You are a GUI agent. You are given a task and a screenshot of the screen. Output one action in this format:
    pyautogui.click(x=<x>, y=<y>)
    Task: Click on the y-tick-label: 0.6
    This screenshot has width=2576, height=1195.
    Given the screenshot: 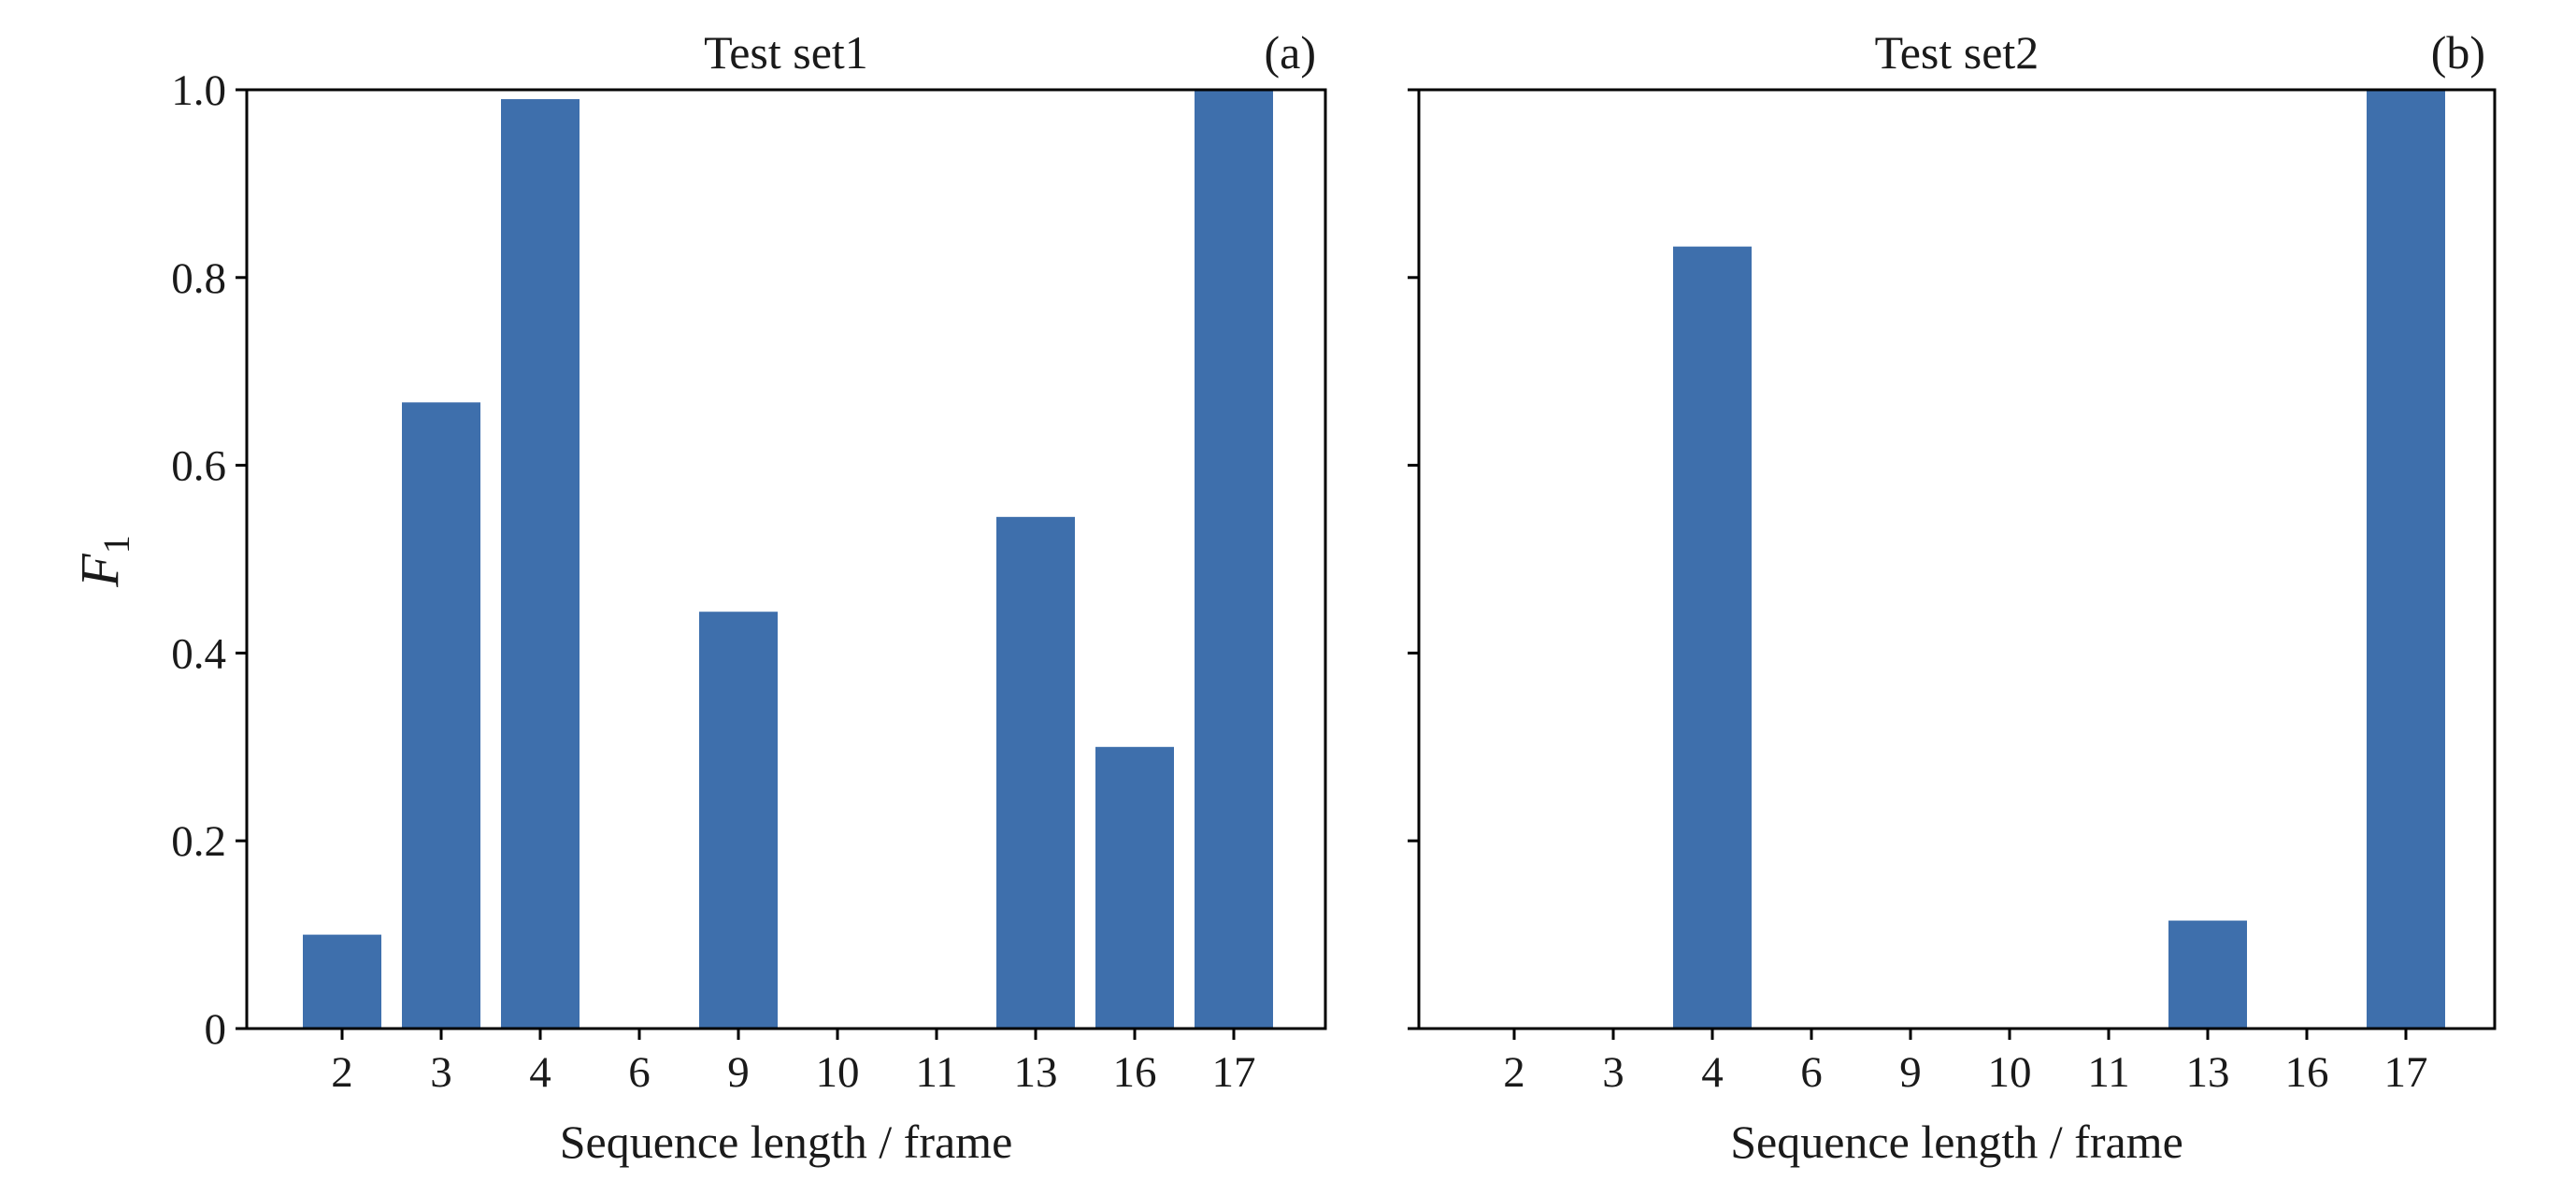 What is the action you would take?
    pyautogui.click(x=198, y=466)
    